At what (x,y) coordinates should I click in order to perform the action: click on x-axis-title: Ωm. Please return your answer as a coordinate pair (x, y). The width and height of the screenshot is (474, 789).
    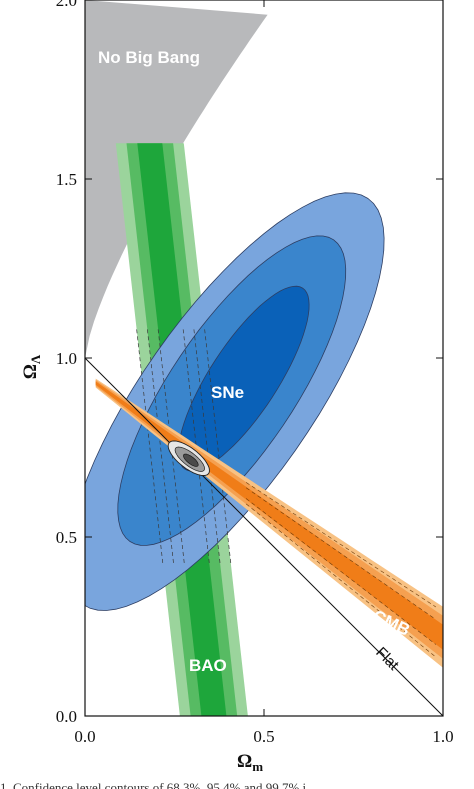
    Looking at the image, I should click on (250, 762).